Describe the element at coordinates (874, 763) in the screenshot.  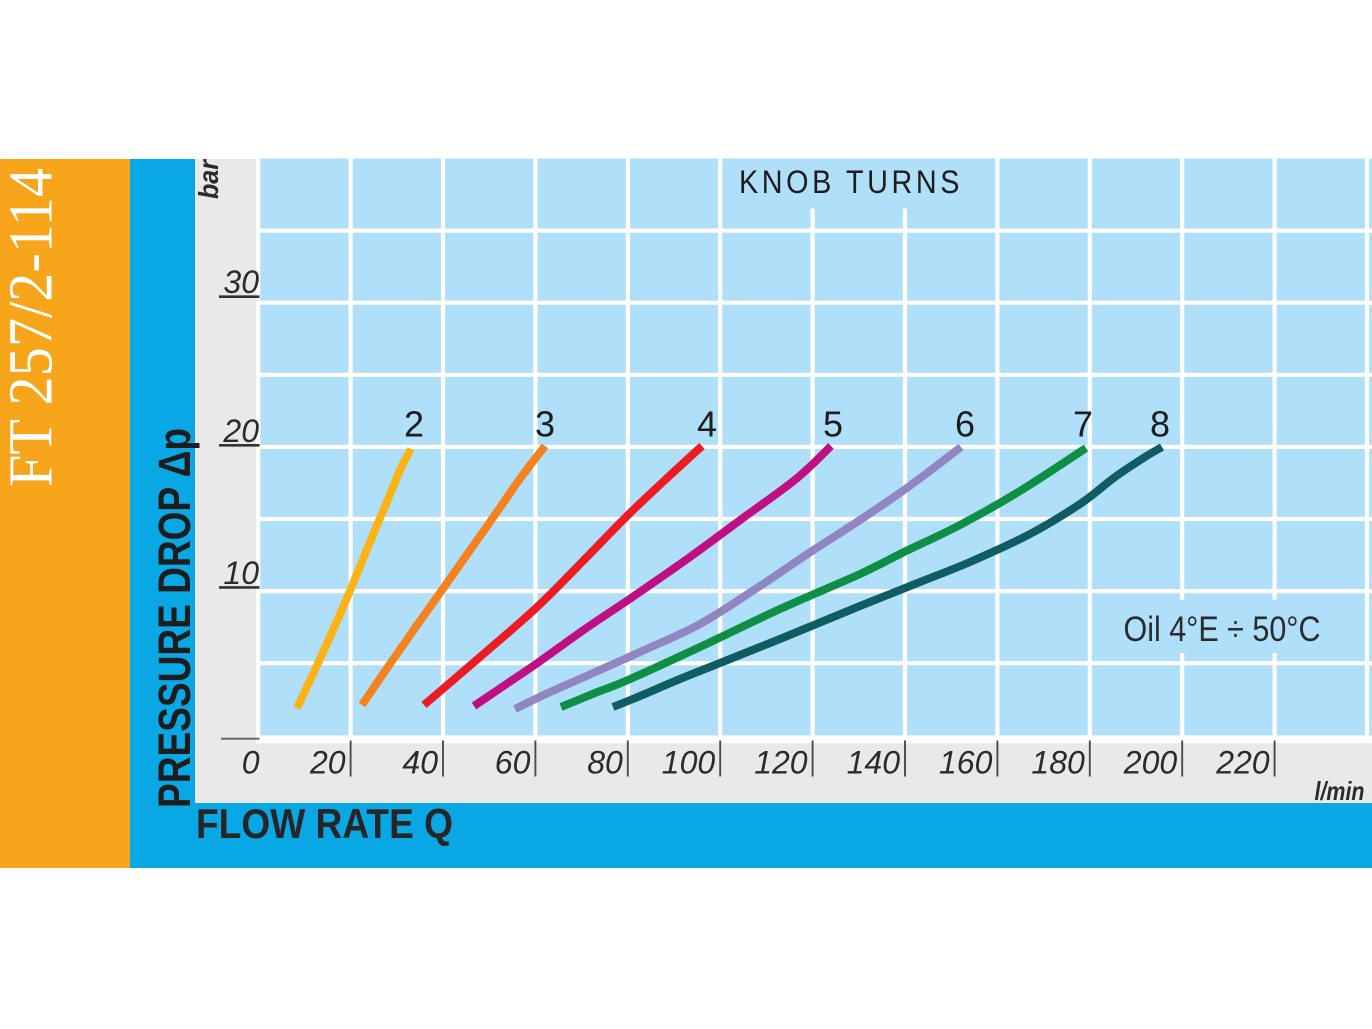
I see `svg-text: 140` at that location.